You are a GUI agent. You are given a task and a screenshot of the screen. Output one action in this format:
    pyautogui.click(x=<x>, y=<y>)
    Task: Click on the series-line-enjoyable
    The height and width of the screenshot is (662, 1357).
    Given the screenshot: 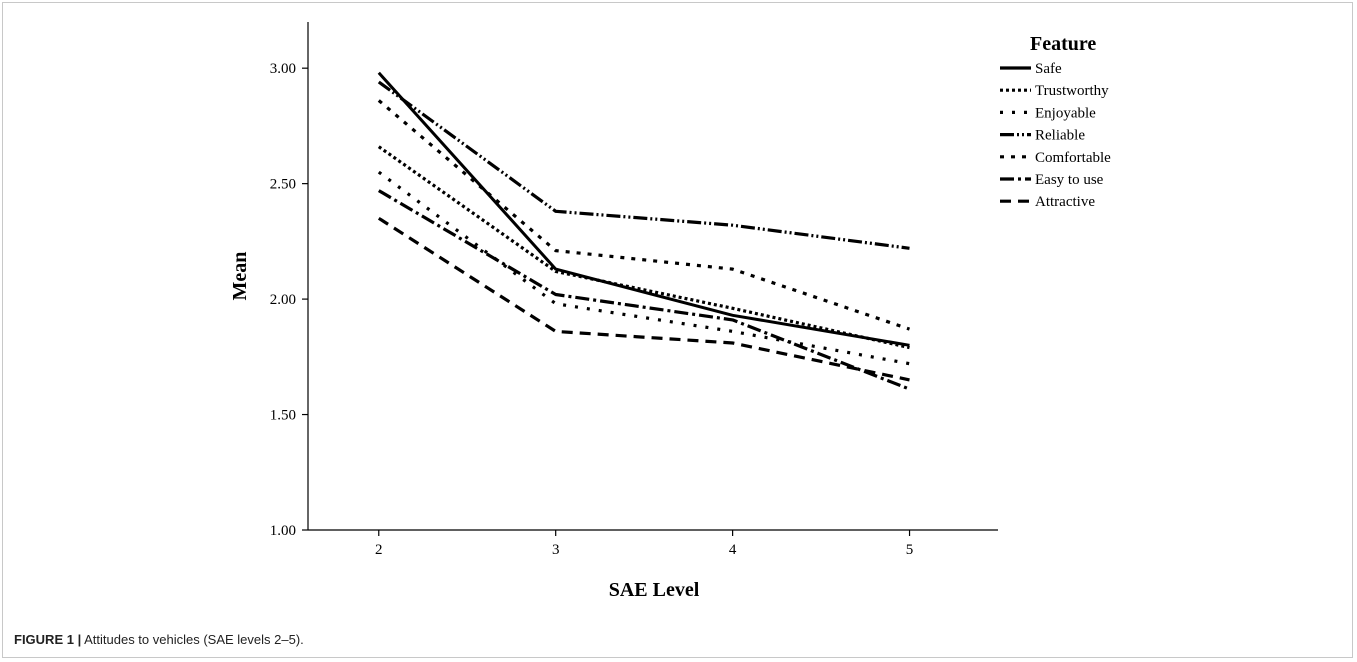 What is the action you would take?
    pyautogui.click(x=643, y=268)
    